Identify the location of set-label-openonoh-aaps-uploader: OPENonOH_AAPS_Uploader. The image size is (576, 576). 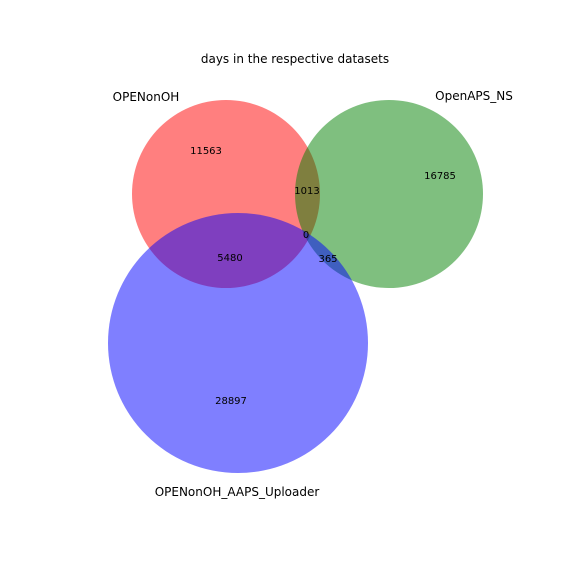
(237, 492).